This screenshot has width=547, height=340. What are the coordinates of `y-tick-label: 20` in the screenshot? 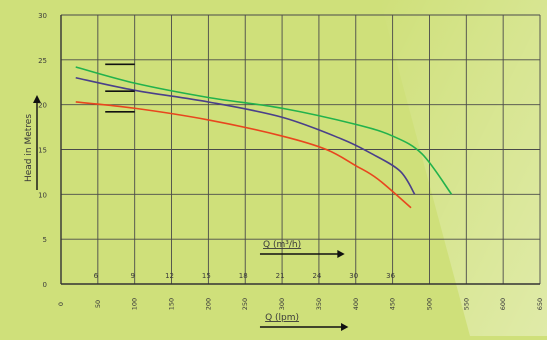 It's located at (42, 106).